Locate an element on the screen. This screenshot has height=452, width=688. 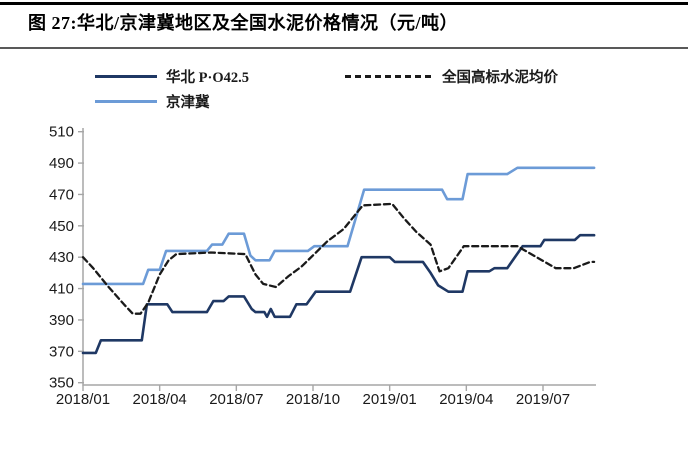
legend-label-jingjinji: 京津冀 is located at coordinates (188, 102).